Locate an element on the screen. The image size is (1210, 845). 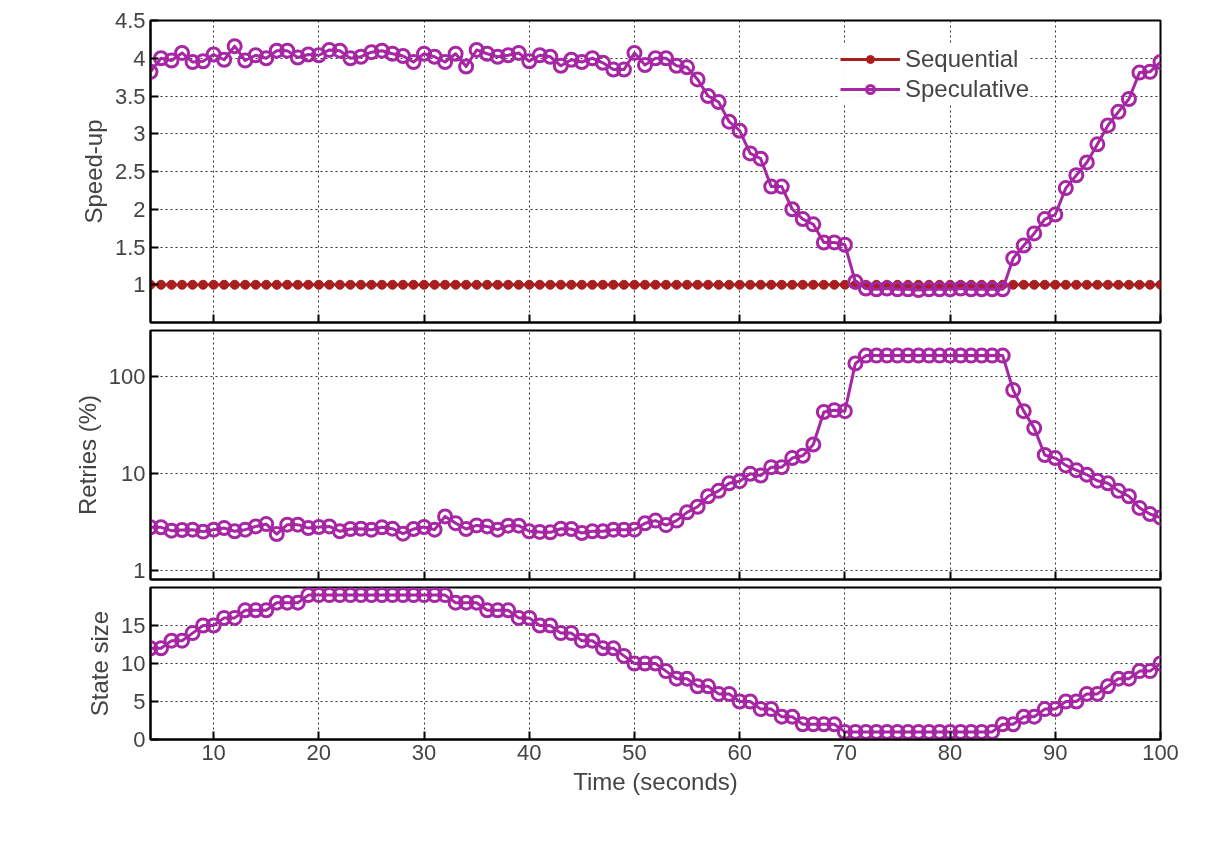
x-tick-label: 30 is located at coordinates (424, 752).